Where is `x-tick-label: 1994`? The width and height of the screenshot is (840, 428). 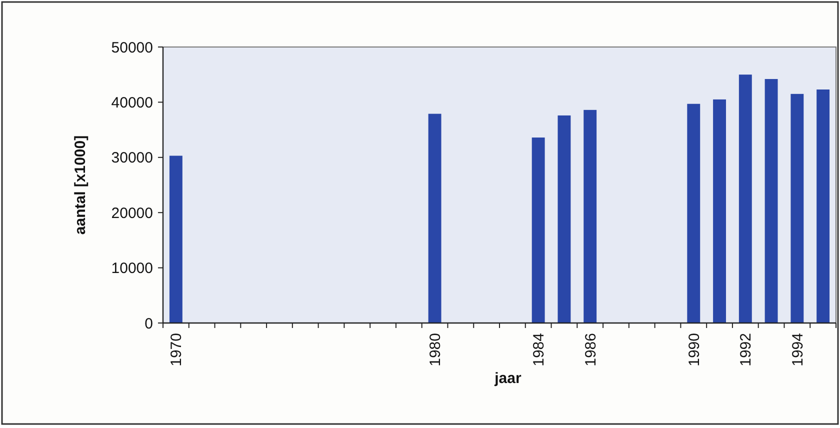 x-tick-label: 1994 is located at coordinates (797, 349).